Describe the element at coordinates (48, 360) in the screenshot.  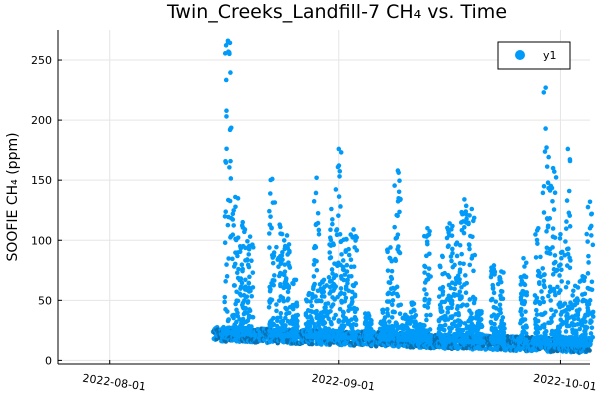
I see `y-tick-label: 0` at that location.